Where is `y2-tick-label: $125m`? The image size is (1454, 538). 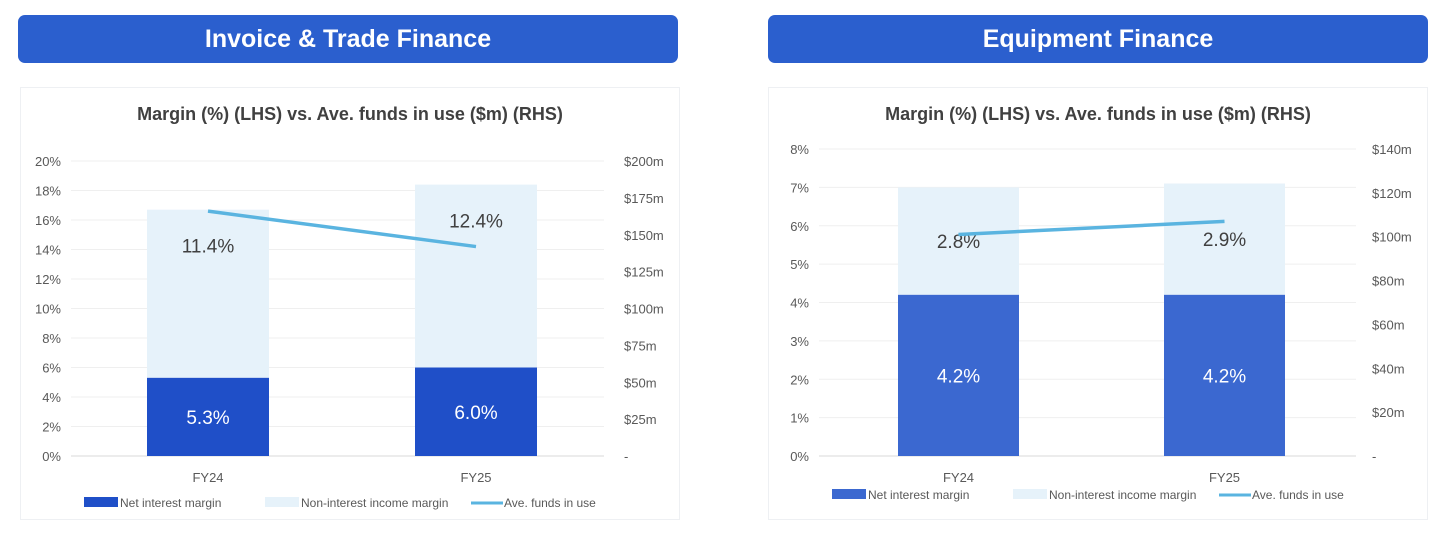
y2-tick-label: $125m is located at coordinates (644, 272).